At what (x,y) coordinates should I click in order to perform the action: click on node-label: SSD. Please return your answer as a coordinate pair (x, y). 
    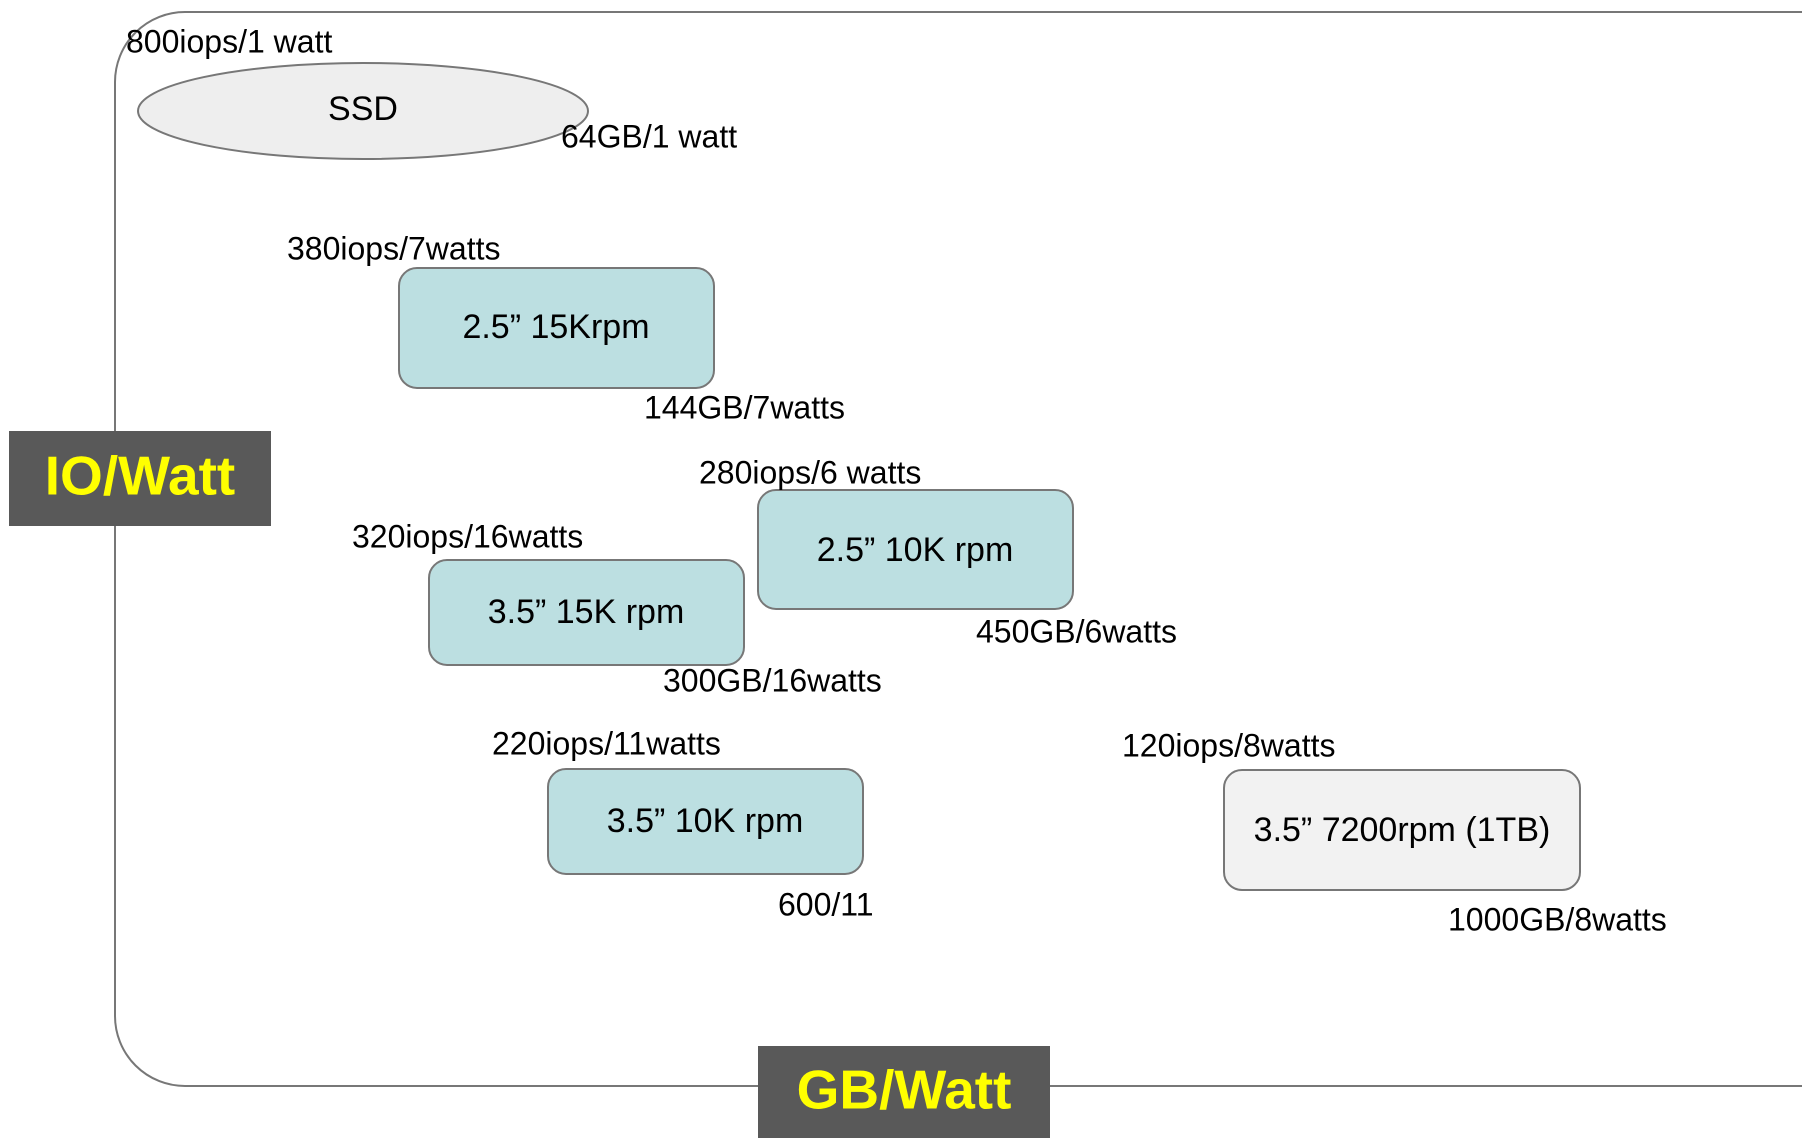
    Looking at the image, I should click on (363, 109).